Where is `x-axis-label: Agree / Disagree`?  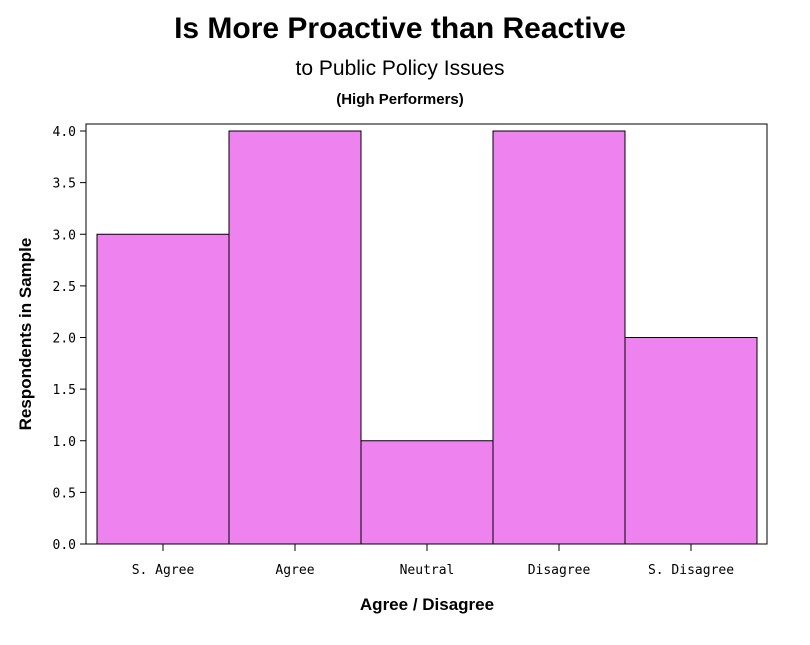
x-axis-label: Agree / Disagree is located at coordinates (427, 604).